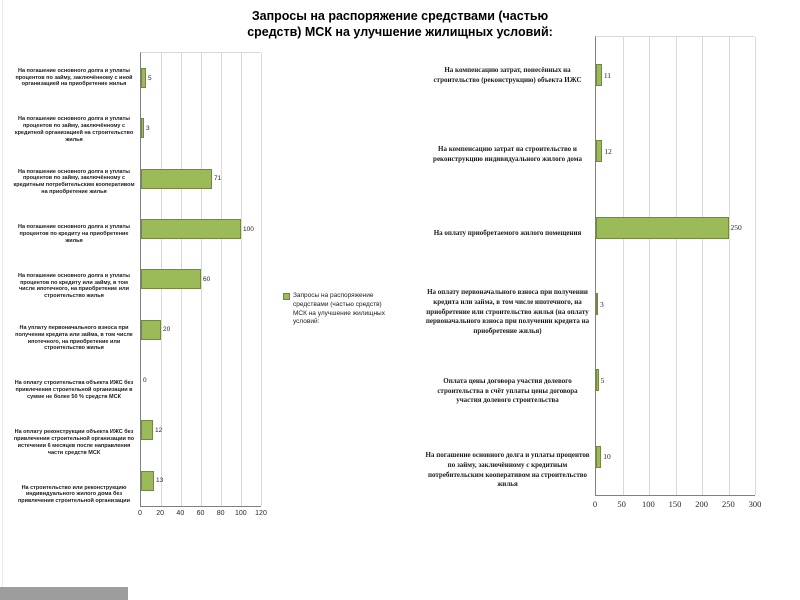 The width and height of the screenshot is (800, 600). I want to click on x-tick-label: 250, so click(728, 504).